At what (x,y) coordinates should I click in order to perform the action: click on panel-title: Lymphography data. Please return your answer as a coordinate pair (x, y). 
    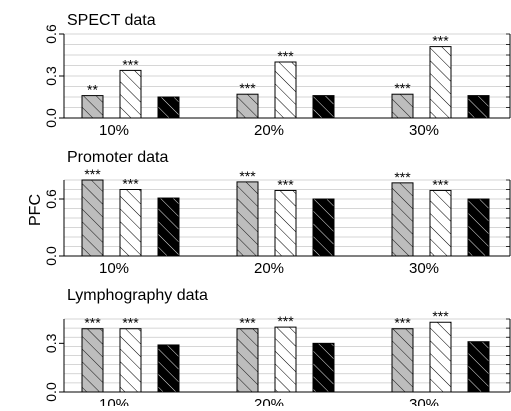
    Looking at the image, I should click on (137, 295).